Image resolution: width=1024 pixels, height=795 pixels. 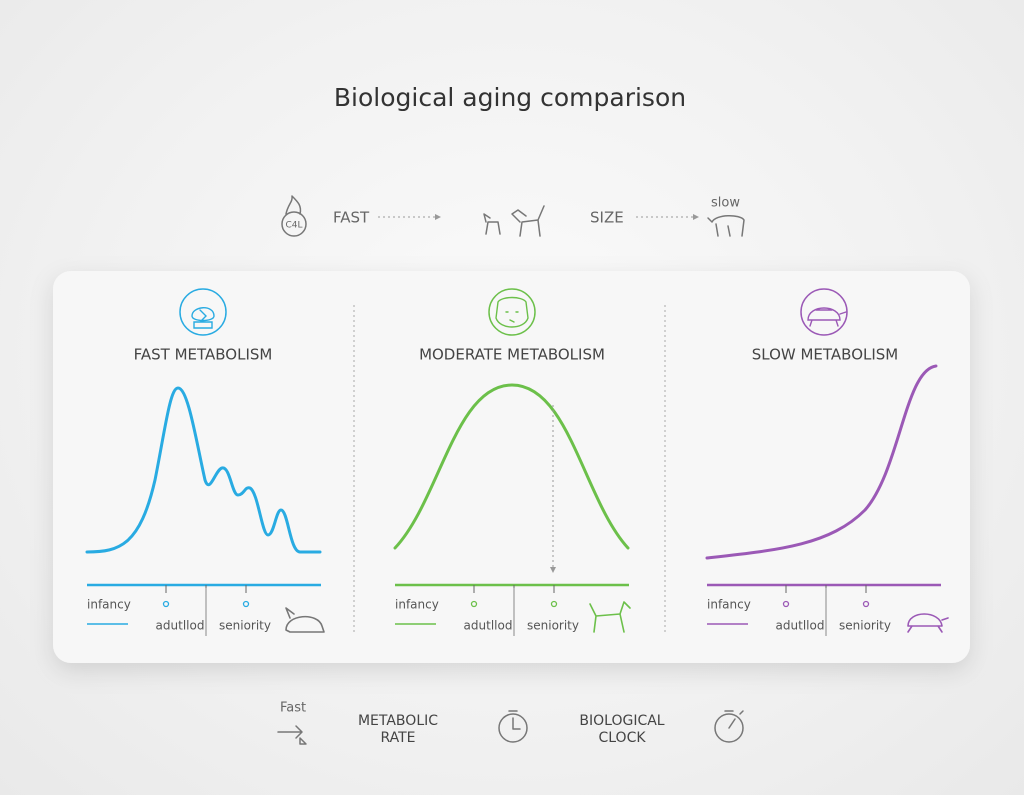 I want to click on legend-slow: slow, so click(x=725, y=203).